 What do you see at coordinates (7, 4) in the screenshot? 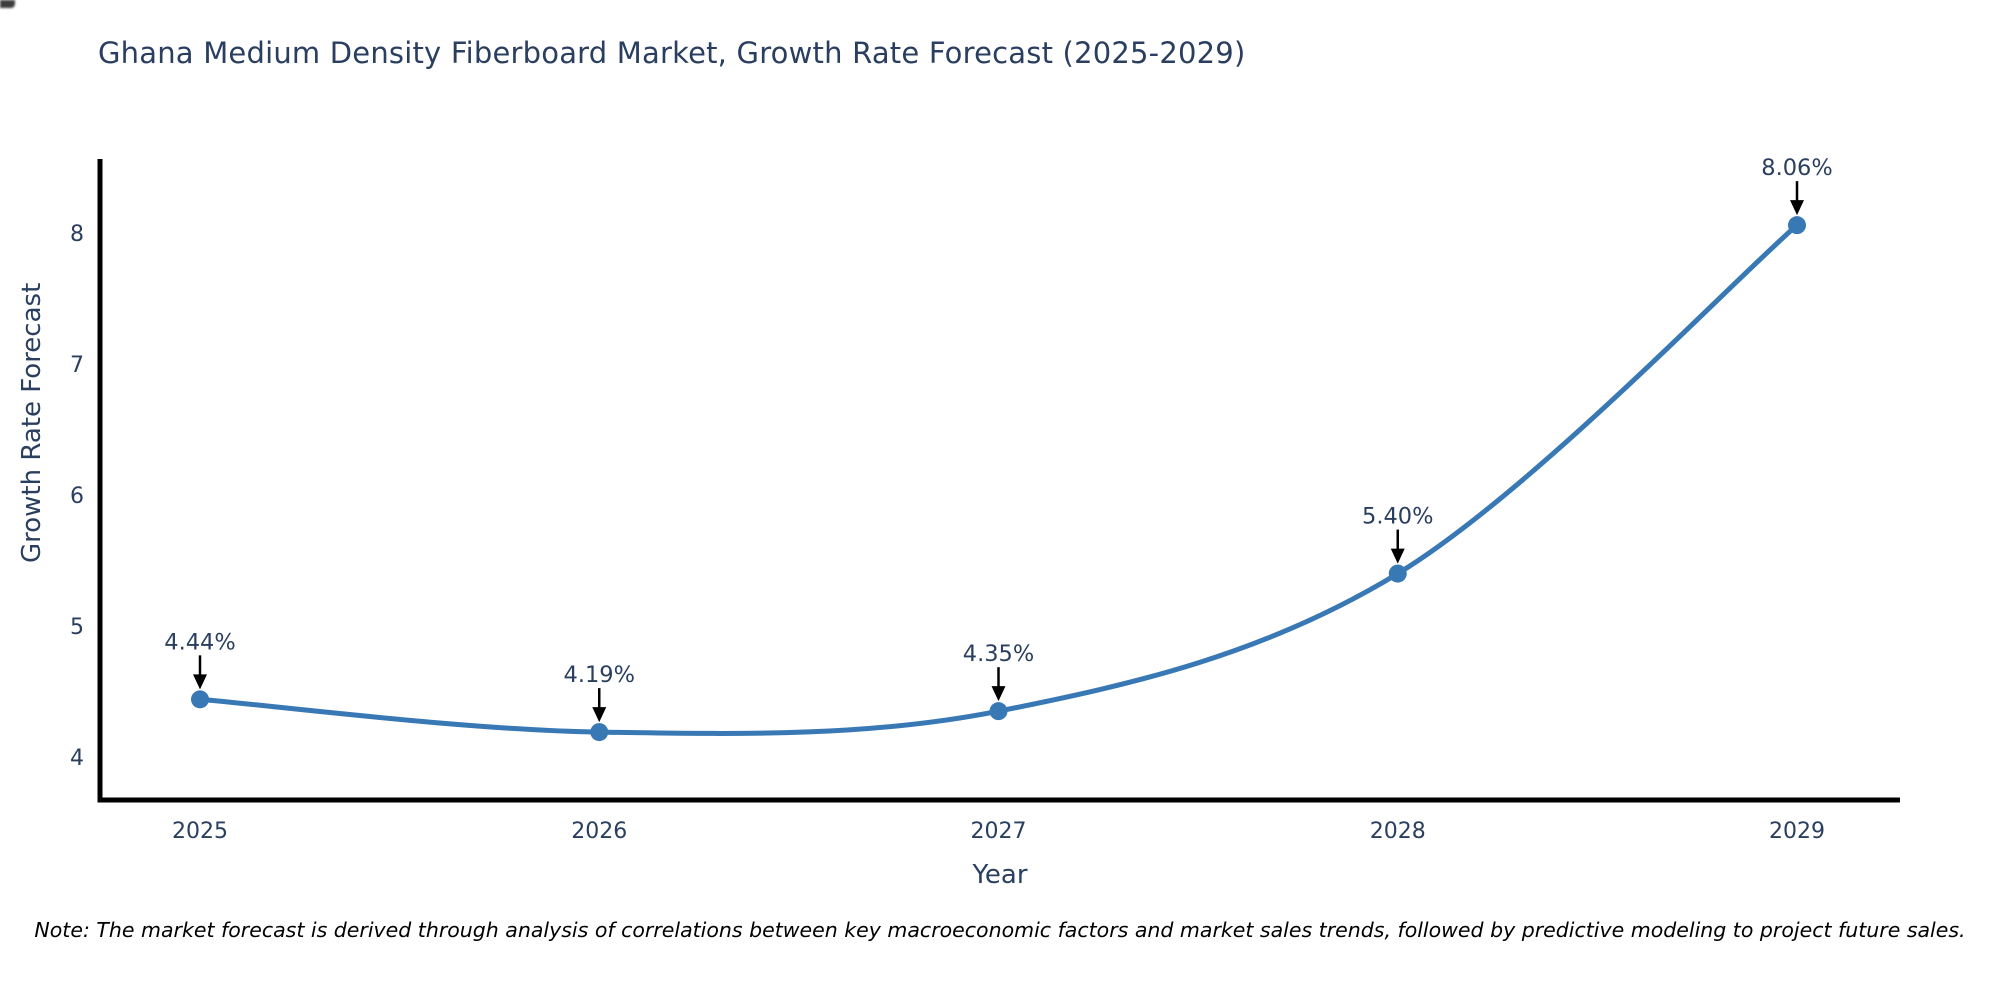
I see `screenshot-corner-artifact` at bounding box center [7, 4].